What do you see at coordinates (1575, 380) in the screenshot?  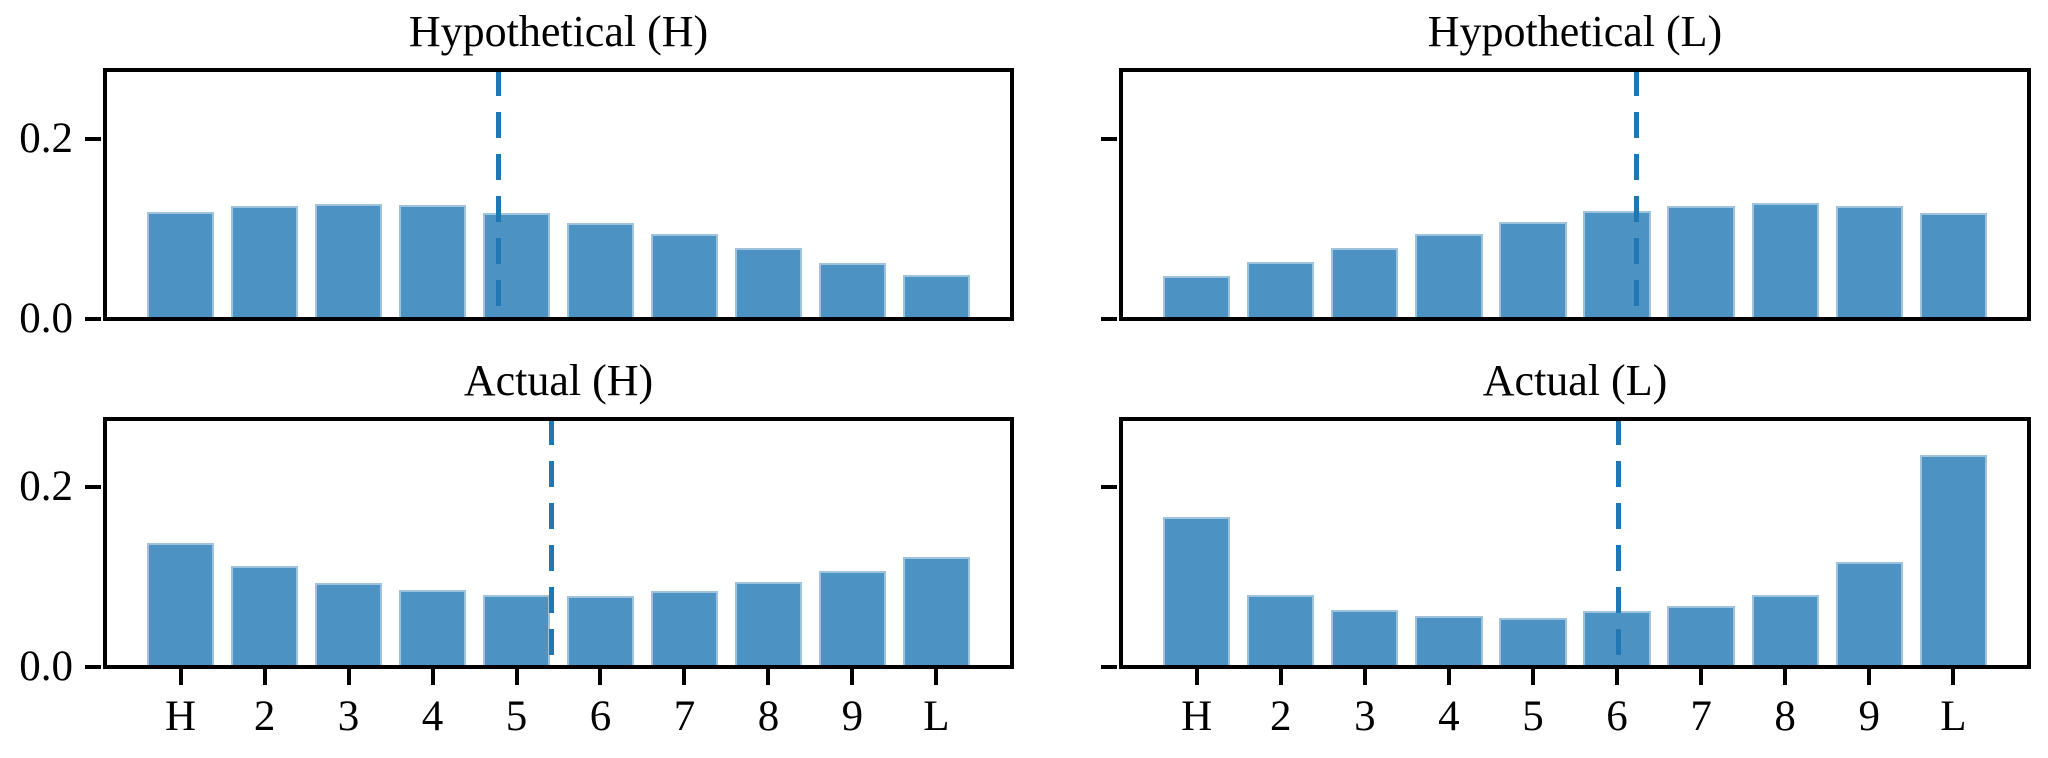 I see `subplot-title: Actual (L)` at bounding box center [1575, 380].